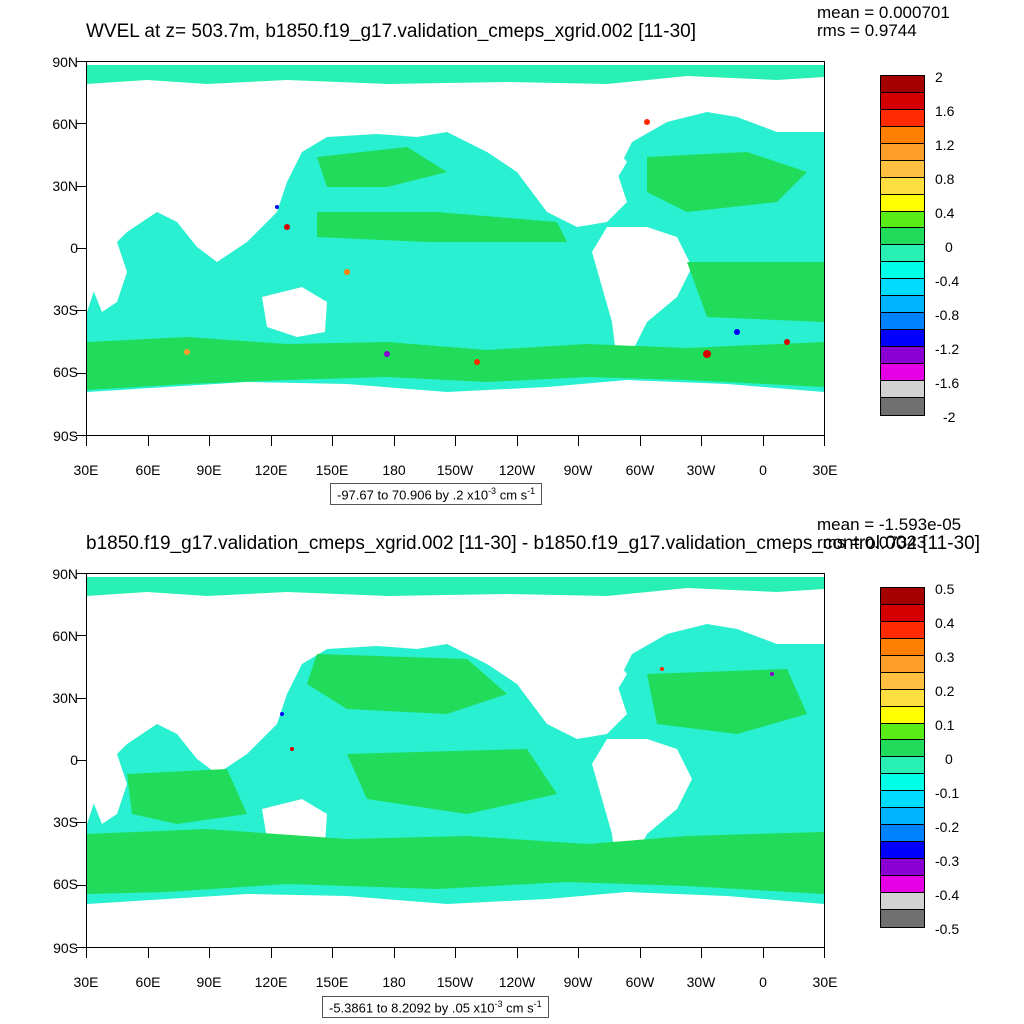 This screenshot has height=1024, width=1024. Describe the element at coordinates (872, 542) in the screenshot. I see `rms-value: rms = 0.07343` at that location.